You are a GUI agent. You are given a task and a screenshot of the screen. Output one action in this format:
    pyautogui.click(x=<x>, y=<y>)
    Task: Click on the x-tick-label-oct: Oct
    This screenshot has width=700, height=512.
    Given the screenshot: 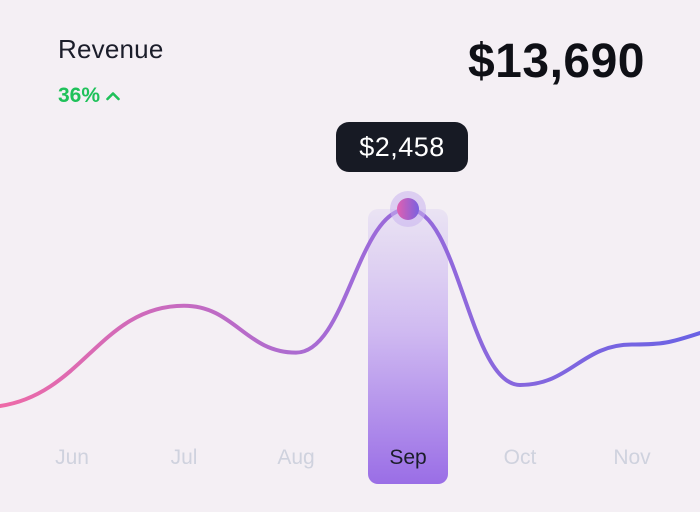 What is the action you would take?
    pyautogui.click(x=520, y=457)
    